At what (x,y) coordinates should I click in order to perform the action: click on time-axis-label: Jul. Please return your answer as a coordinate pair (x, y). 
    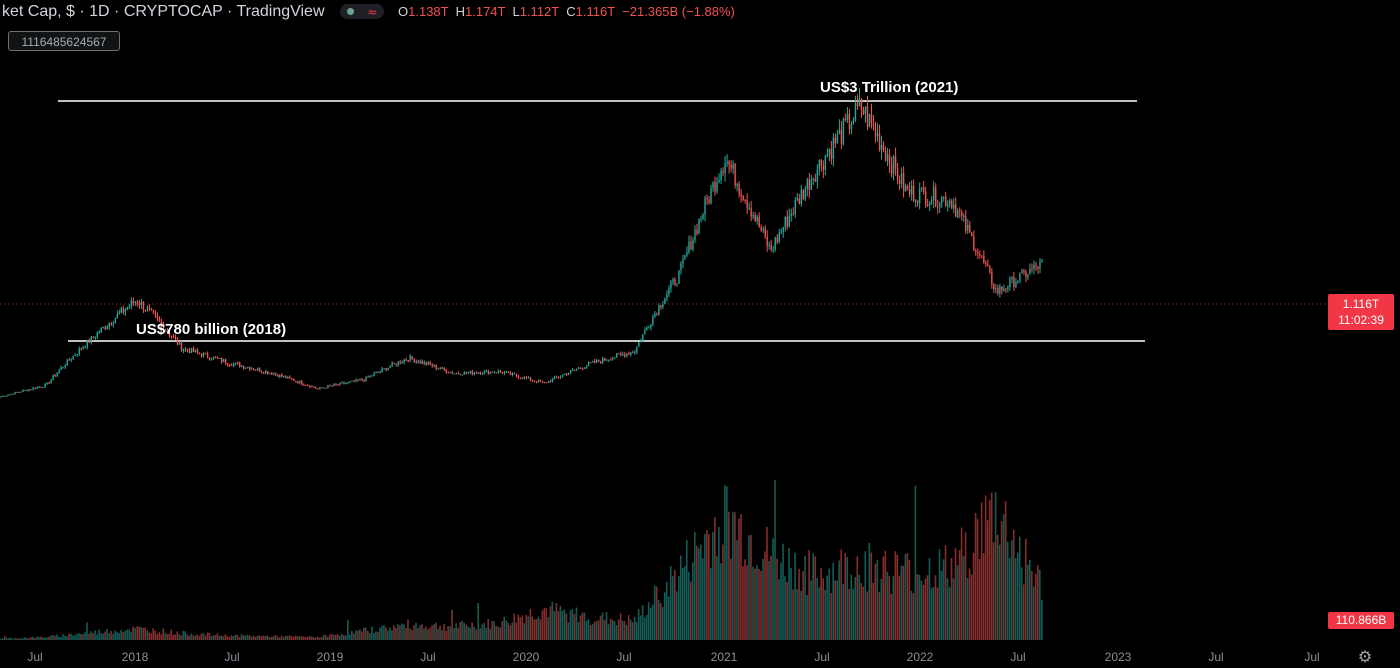
    Looking at the image, I should click on (1216, 657).